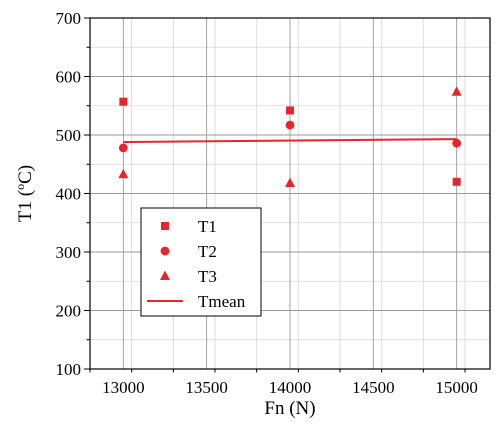 This screenshot has width=502, height=436. I want to click on legend-label-tmean: Tmean, so click(222, 301).